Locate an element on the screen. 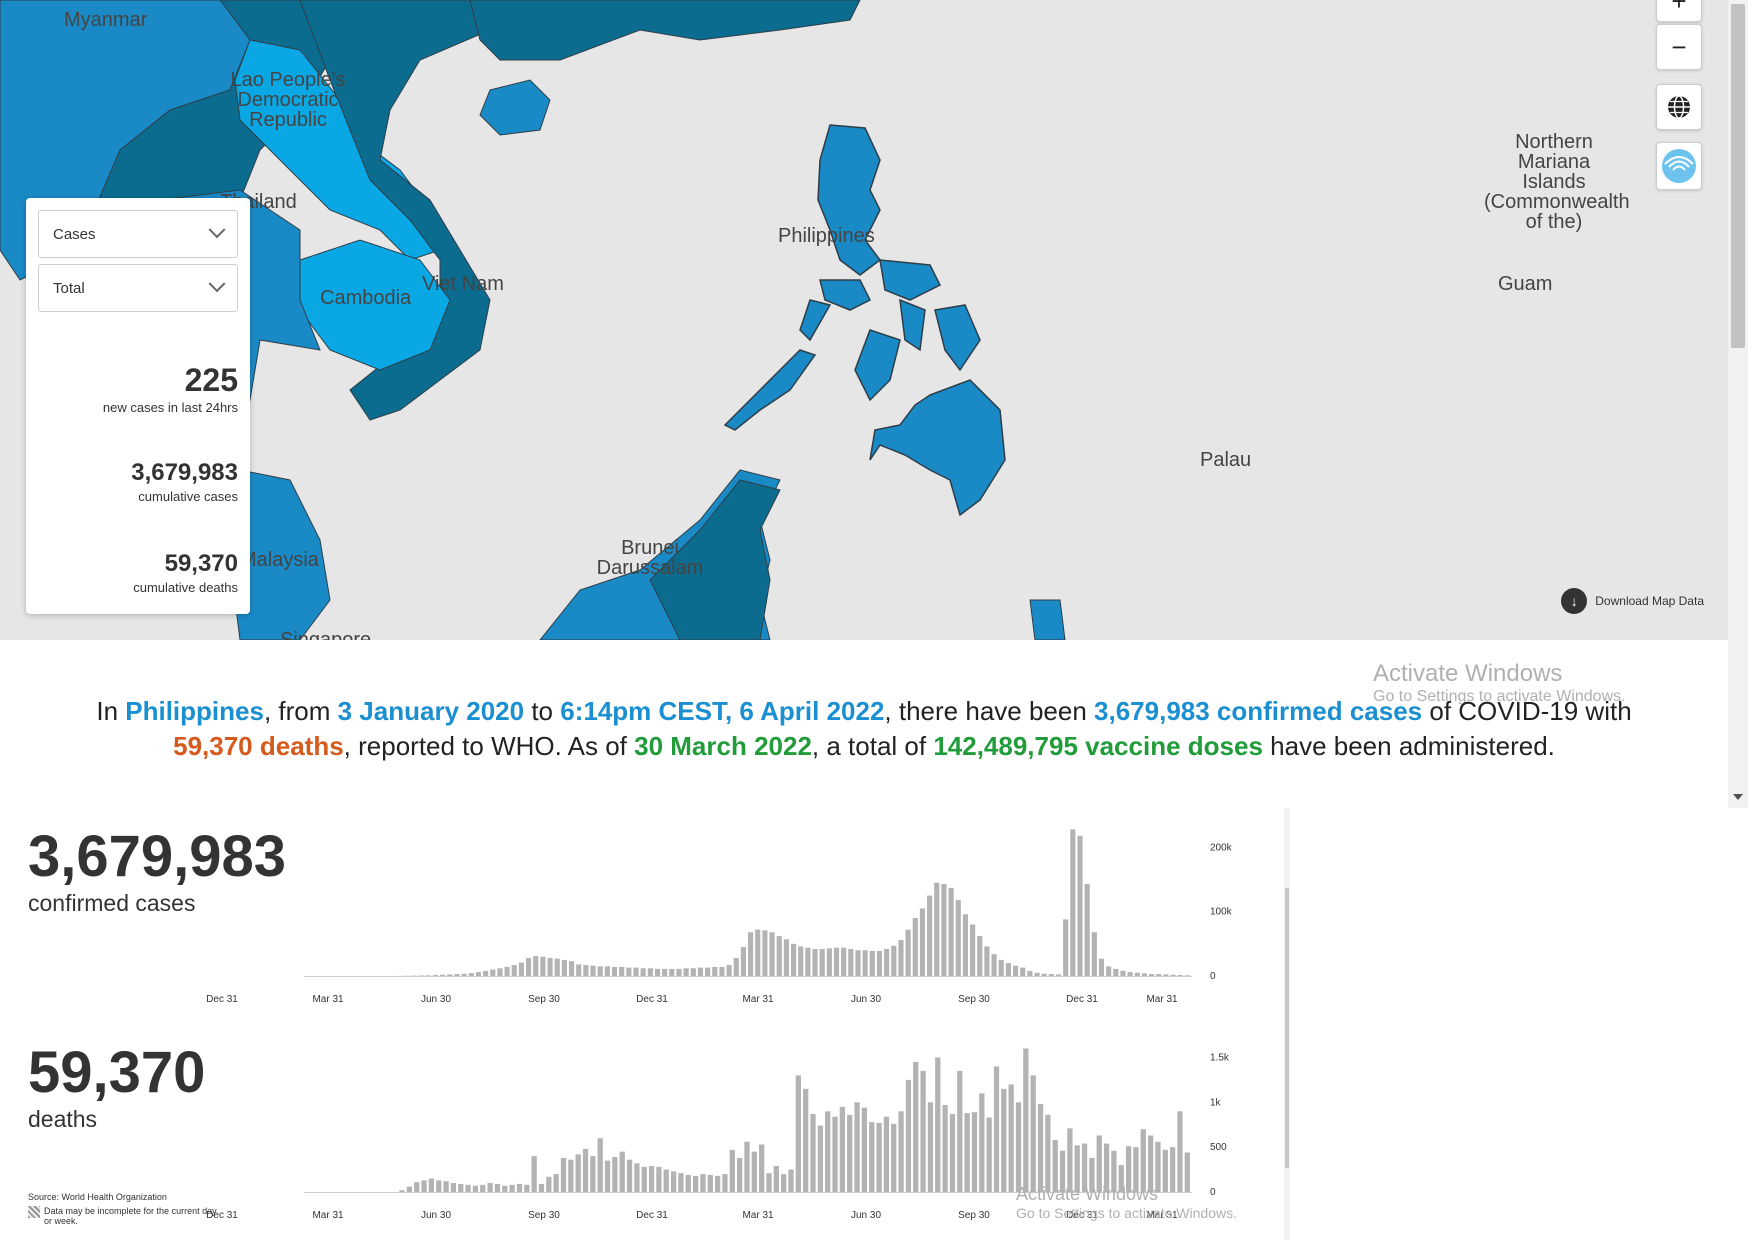 Image resolution: width=1748 pixels, height=1240 pixels. region-philippines is located at coordinates (864, 320).